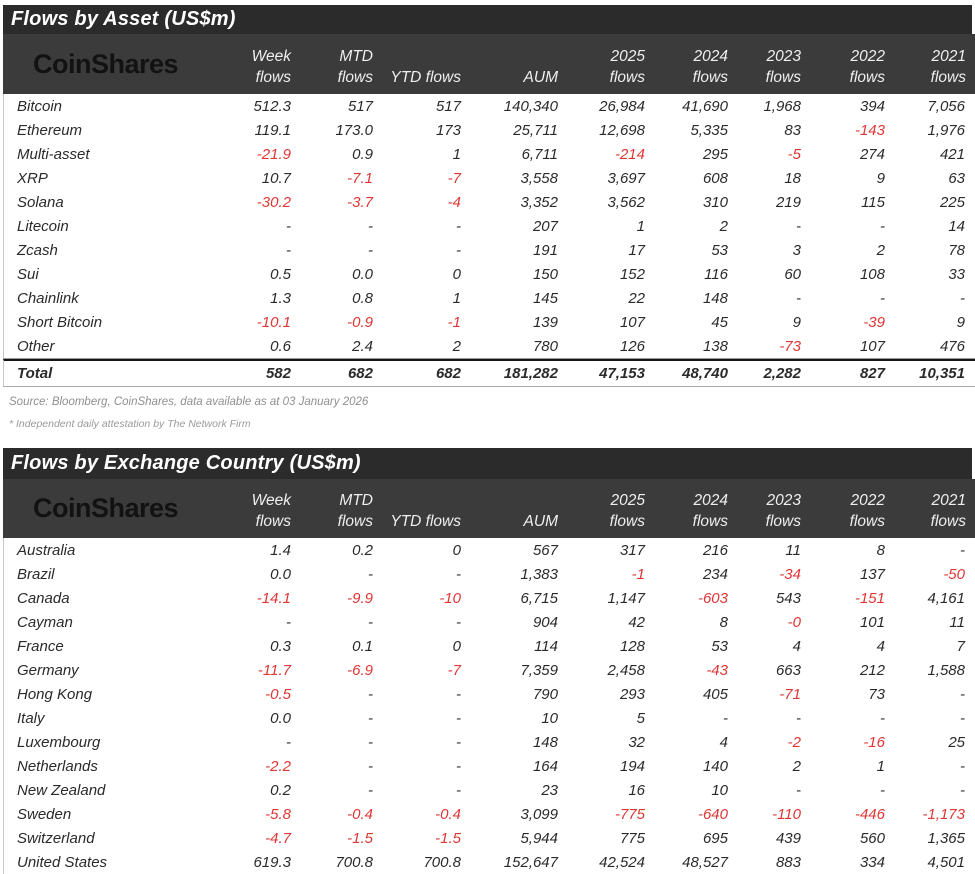 The height and width of the screenshot is (874, 975). I want to click on cell-value: -0.5, so click(269, 694).